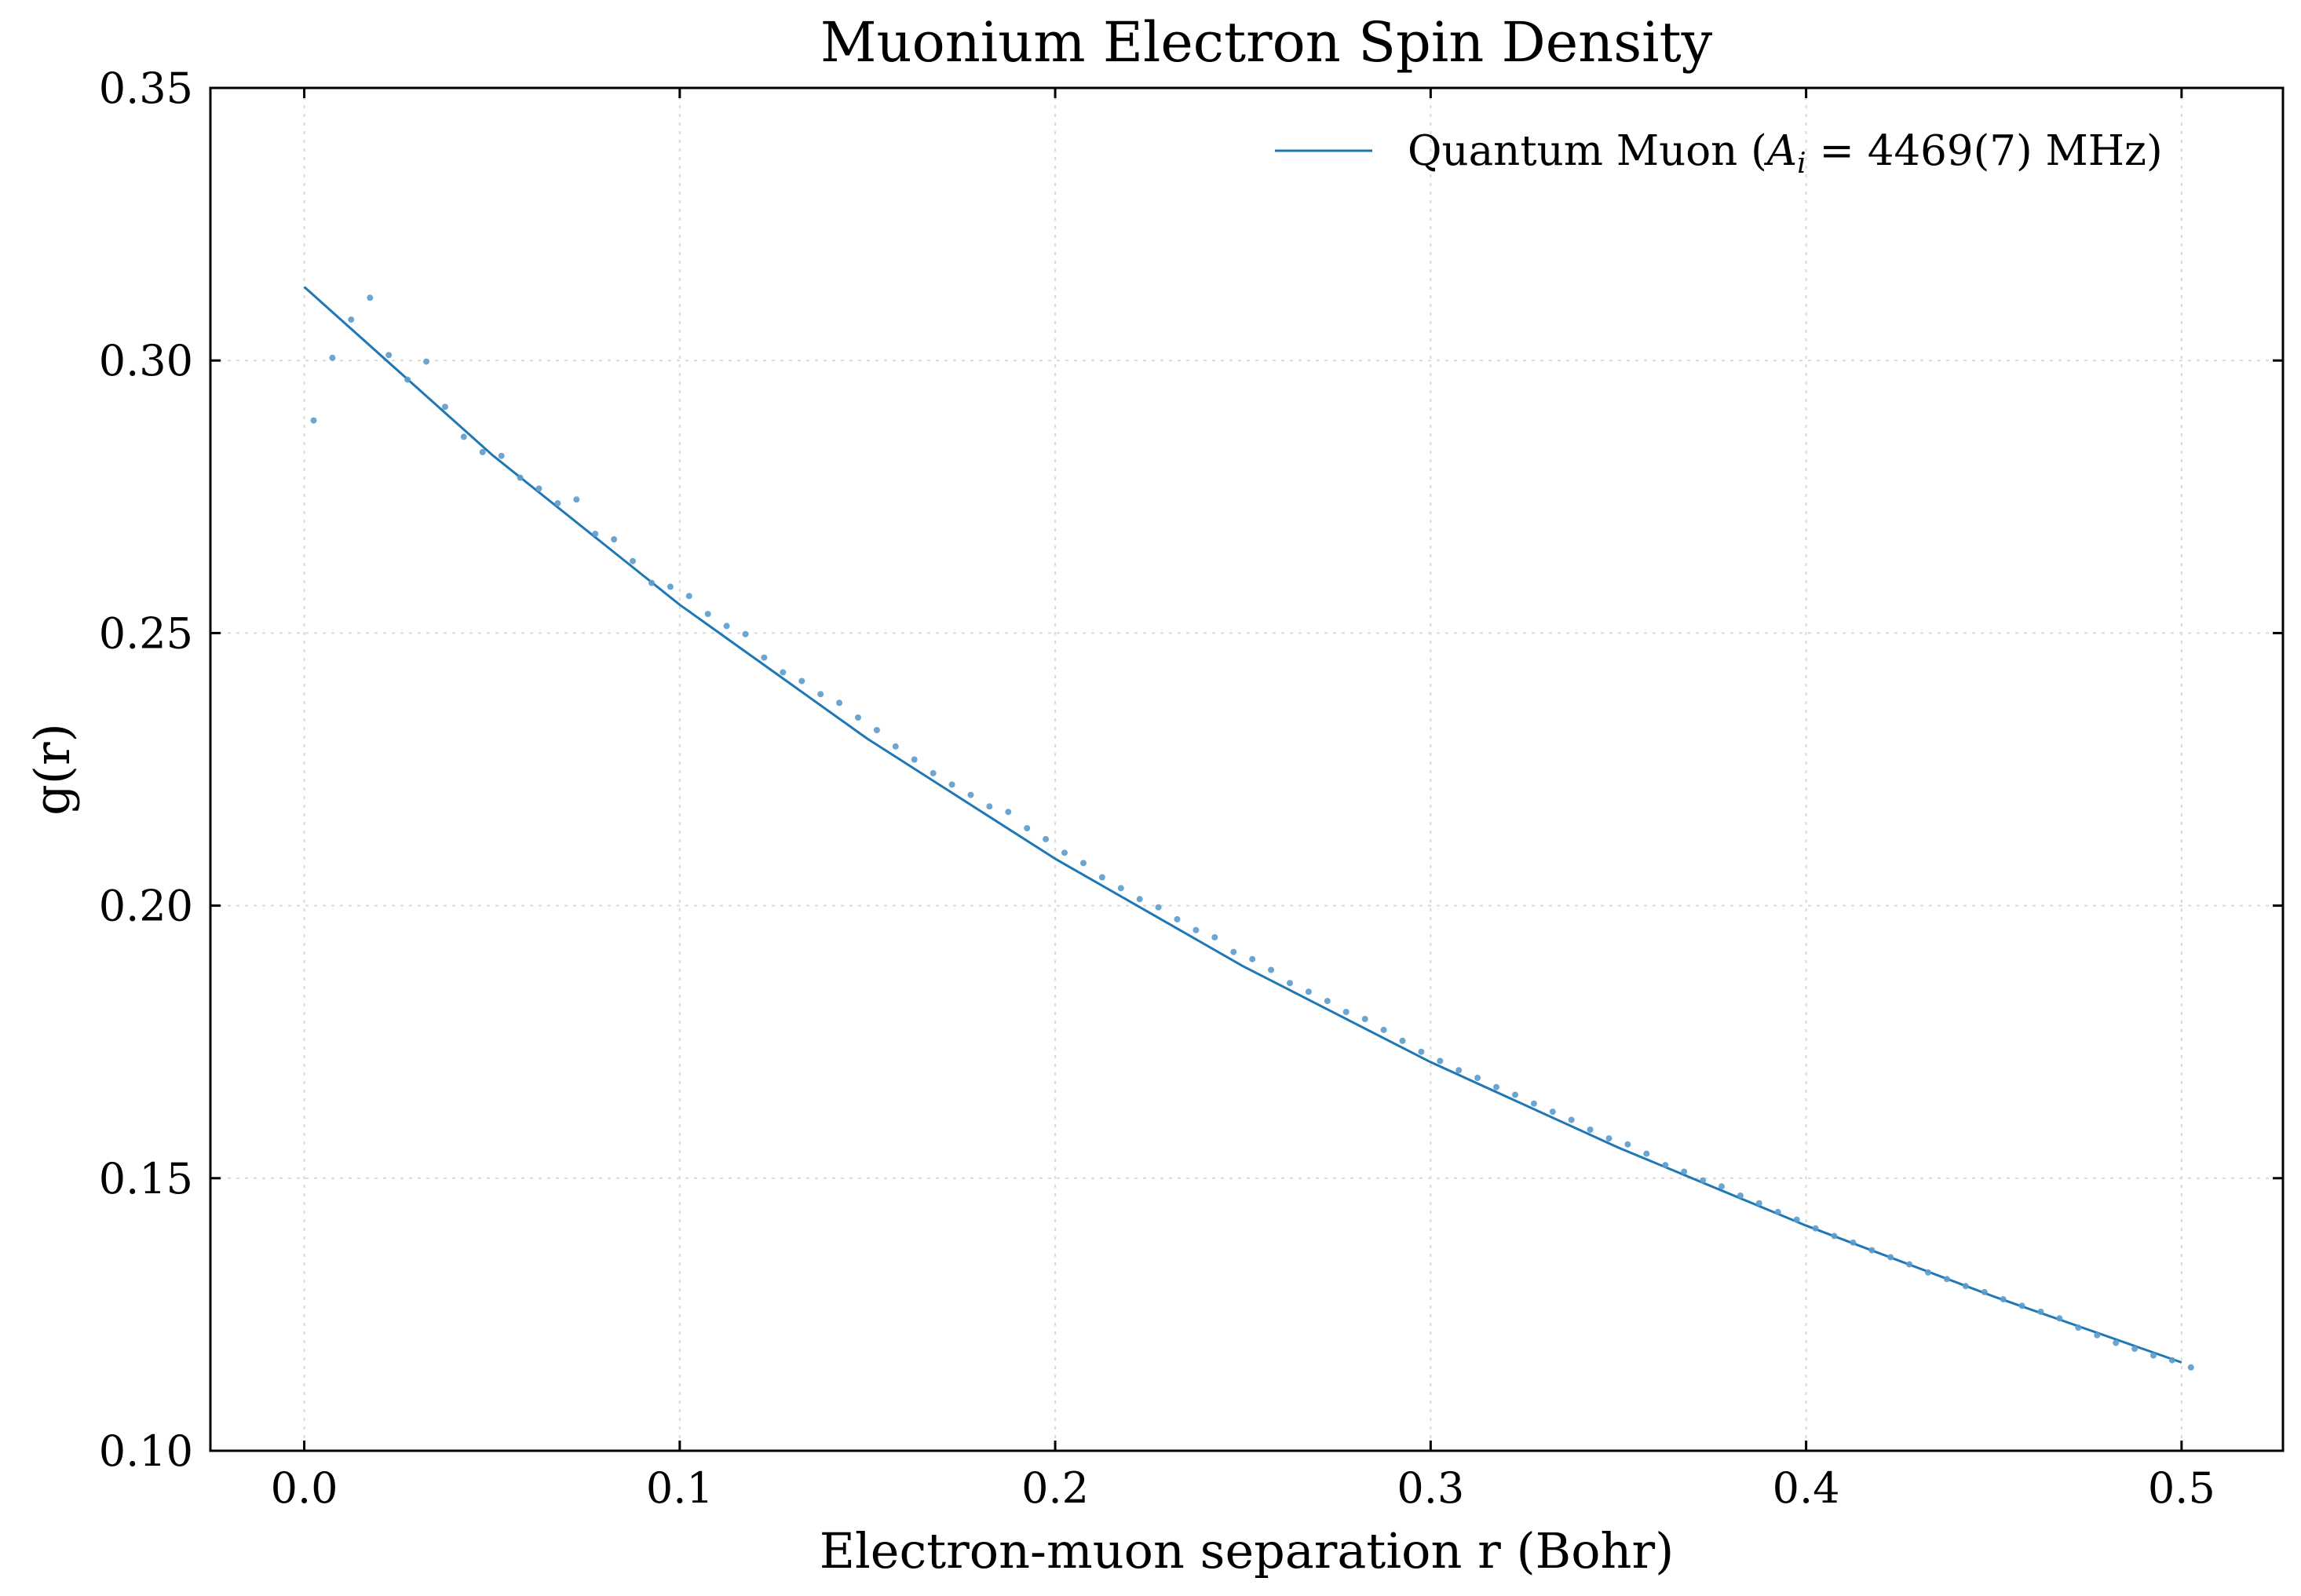  Describe the element at coordinates (1247, 1551) in the screenshot. I see `x-axis-label: Electron-muon separation r (Bohr)` at that location.